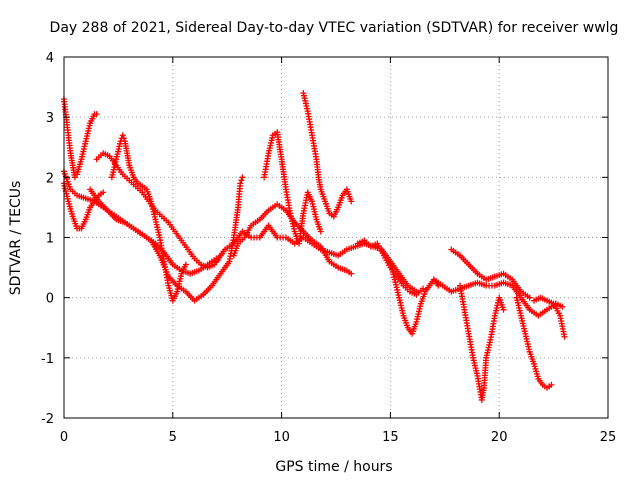 This screenshot has width=640, height=480. Describe the element at coordinates (390, 437) in the screenshot. I see `x-tick-label: 15` at that location.